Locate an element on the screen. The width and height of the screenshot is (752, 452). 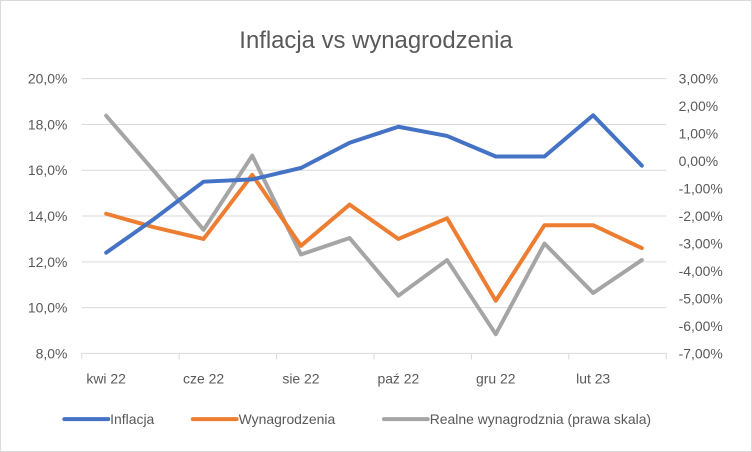
right-tick-label: -7,00% is located at coordinates (701, 353).